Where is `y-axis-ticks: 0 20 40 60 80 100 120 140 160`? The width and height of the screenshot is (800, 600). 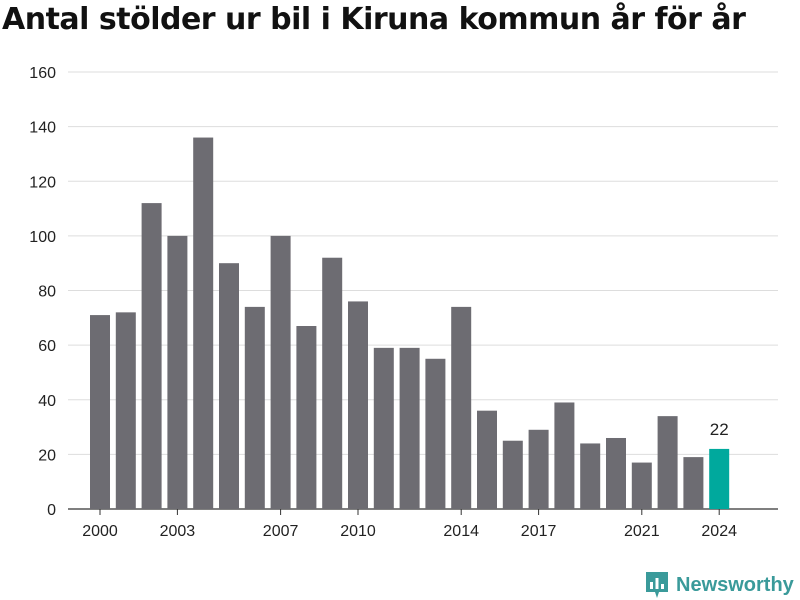
y-axis-ticks: 0 20 40 60 80 100 120 140 160 is located at coordinates (42, 292).